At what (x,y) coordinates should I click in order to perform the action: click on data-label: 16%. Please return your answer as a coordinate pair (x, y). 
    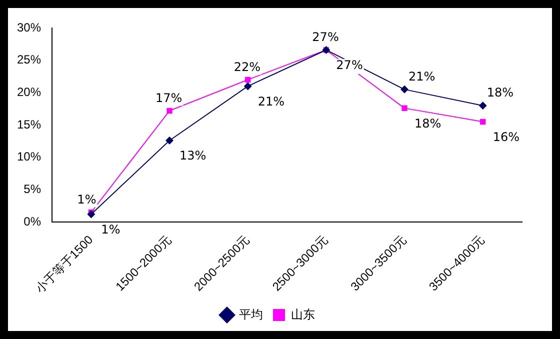
    Looking at the image, I should click on (506, 137).